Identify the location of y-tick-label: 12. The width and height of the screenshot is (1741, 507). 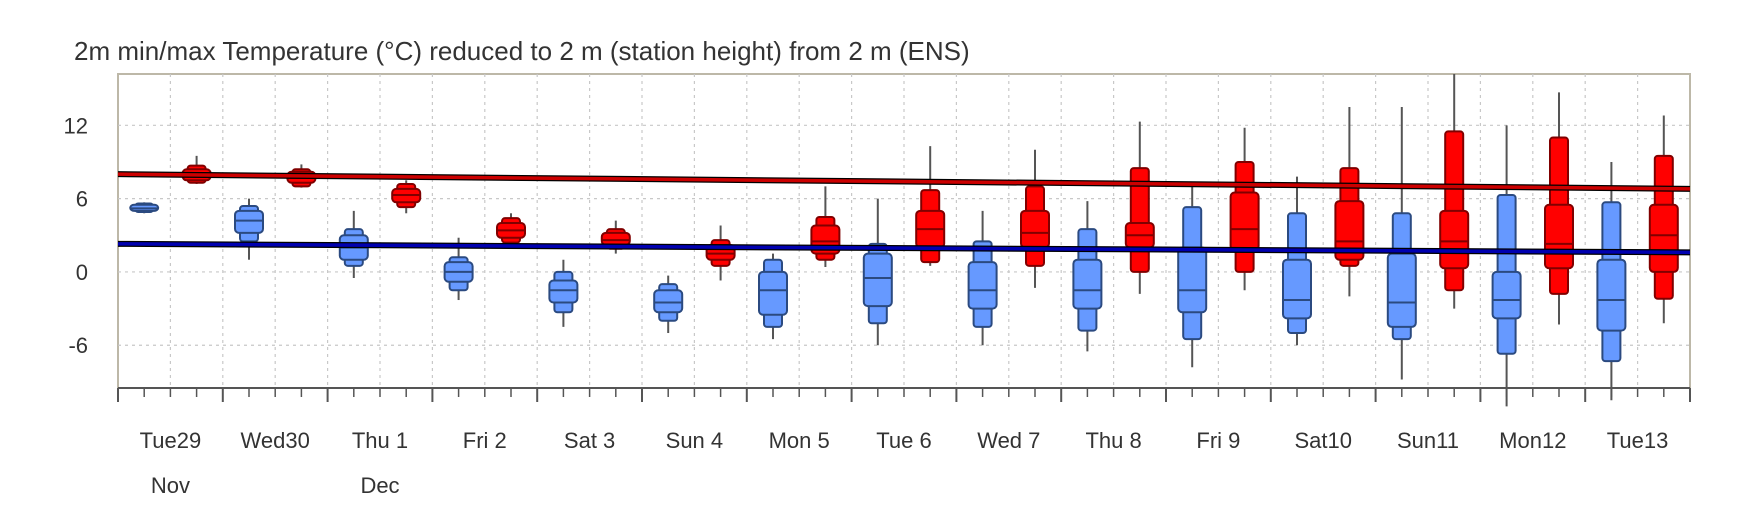
(76, 125).